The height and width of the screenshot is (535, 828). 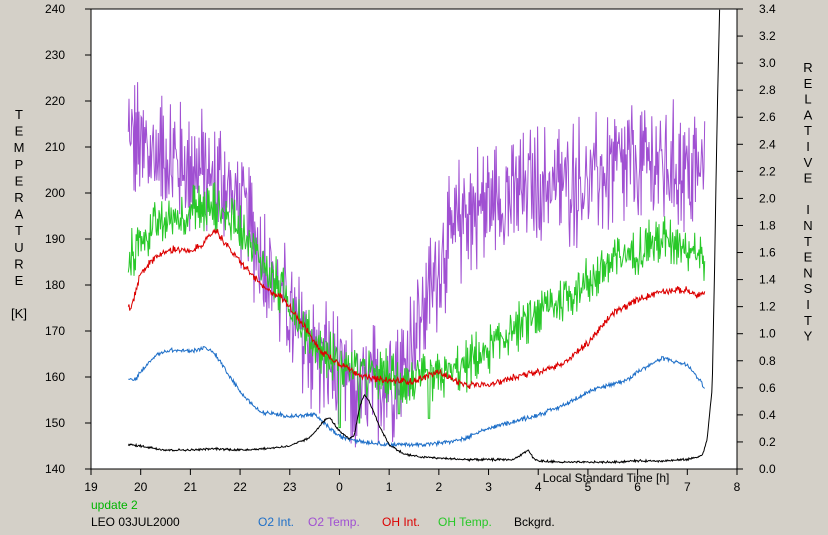 What do you see at coordinates (534, 522) in the screenshot?
I see `legend-bckgrd: Bckgrd.` at bounding box center [534, 522].